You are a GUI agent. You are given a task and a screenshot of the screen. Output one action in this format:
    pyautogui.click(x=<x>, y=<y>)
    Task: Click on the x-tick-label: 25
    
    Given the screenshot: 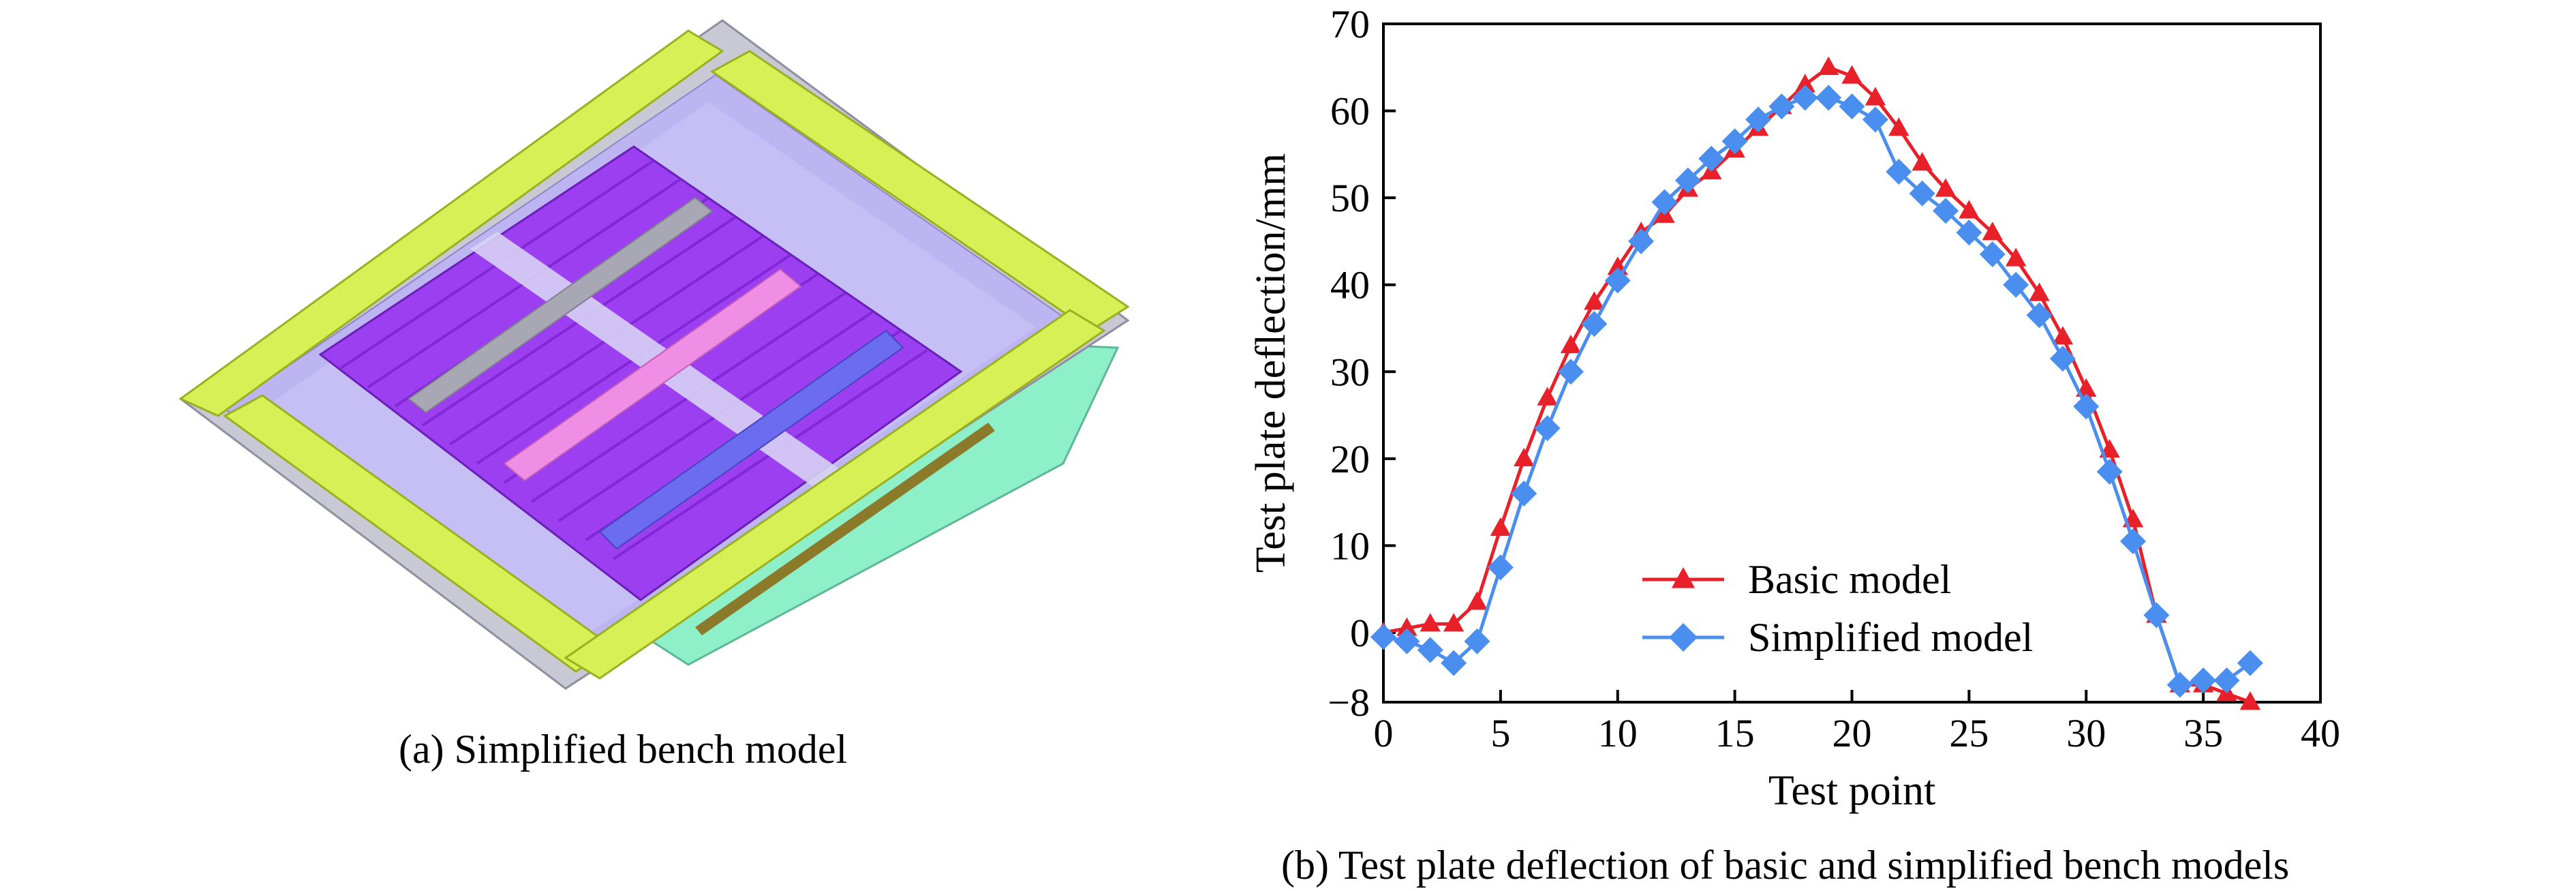 What is the action you would take?
    pyautogui.click(x=1969, y=733)
    